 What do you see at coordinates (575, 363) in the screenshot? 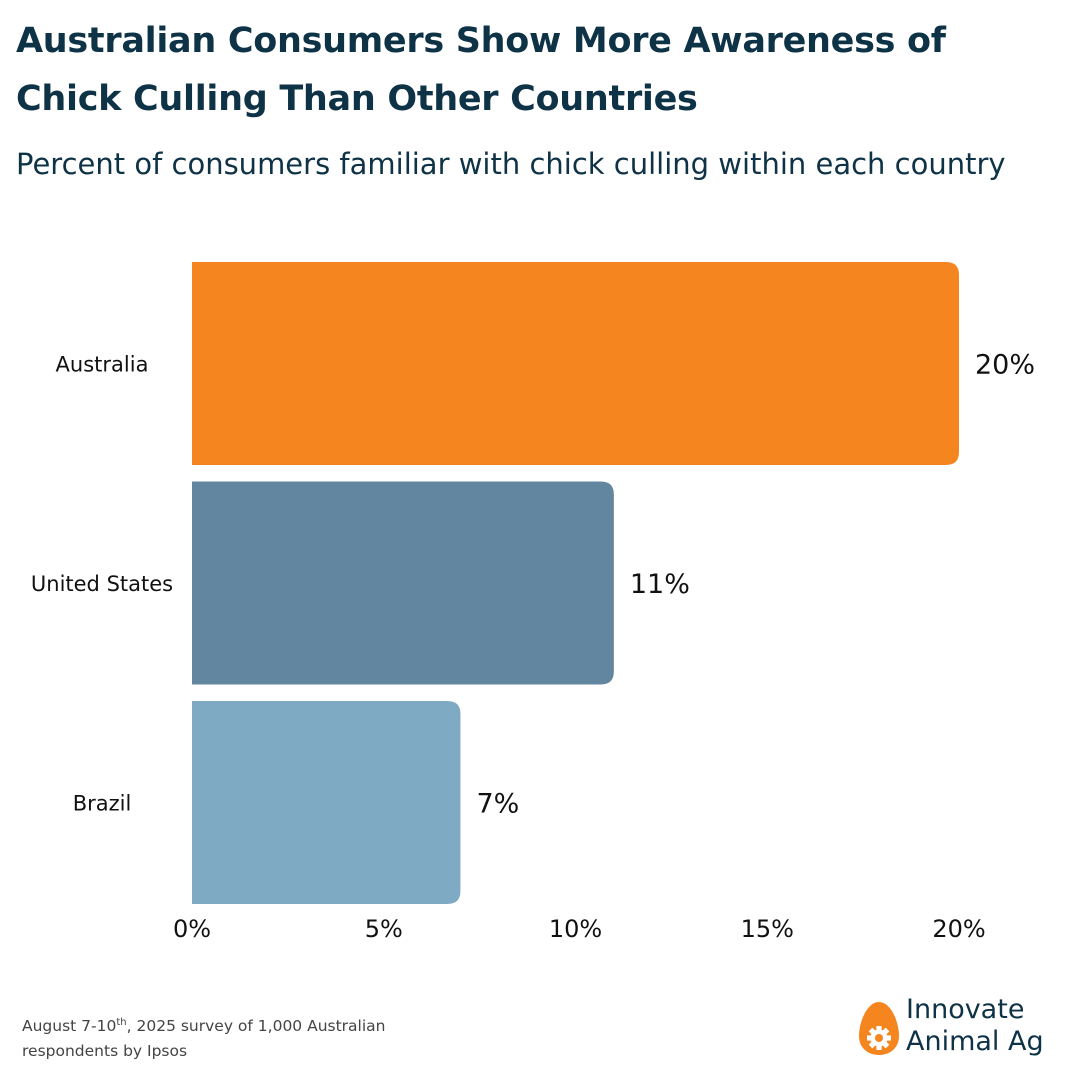
I see `bar-australia` at bounding box center [575, 363].